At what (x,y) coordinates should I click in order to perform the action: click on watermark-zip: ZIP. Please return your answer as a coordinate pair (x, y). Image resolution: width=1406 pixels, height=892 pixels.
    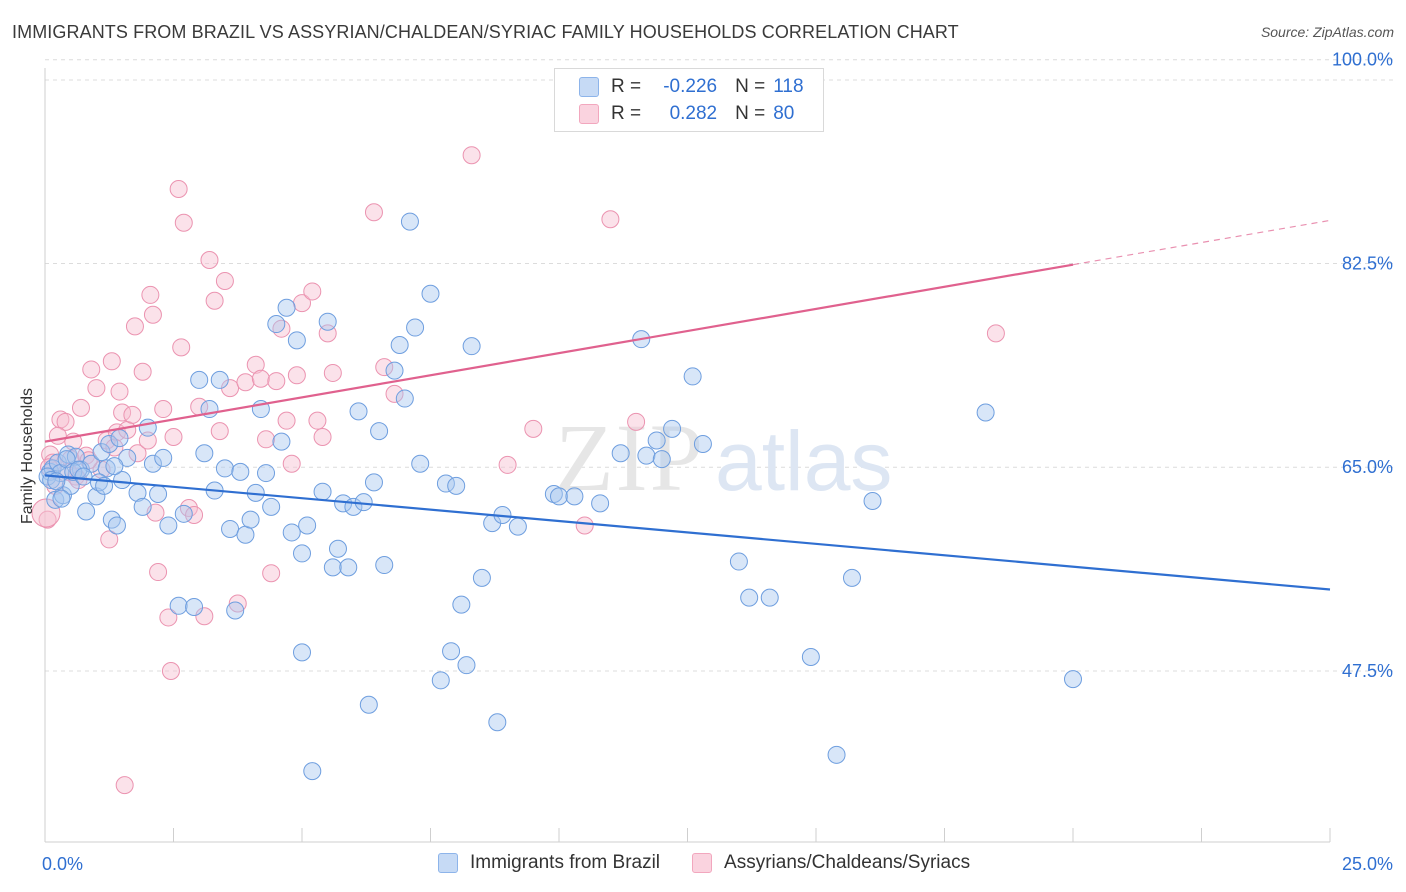
    Looking at the image, I should click on (630, 457).